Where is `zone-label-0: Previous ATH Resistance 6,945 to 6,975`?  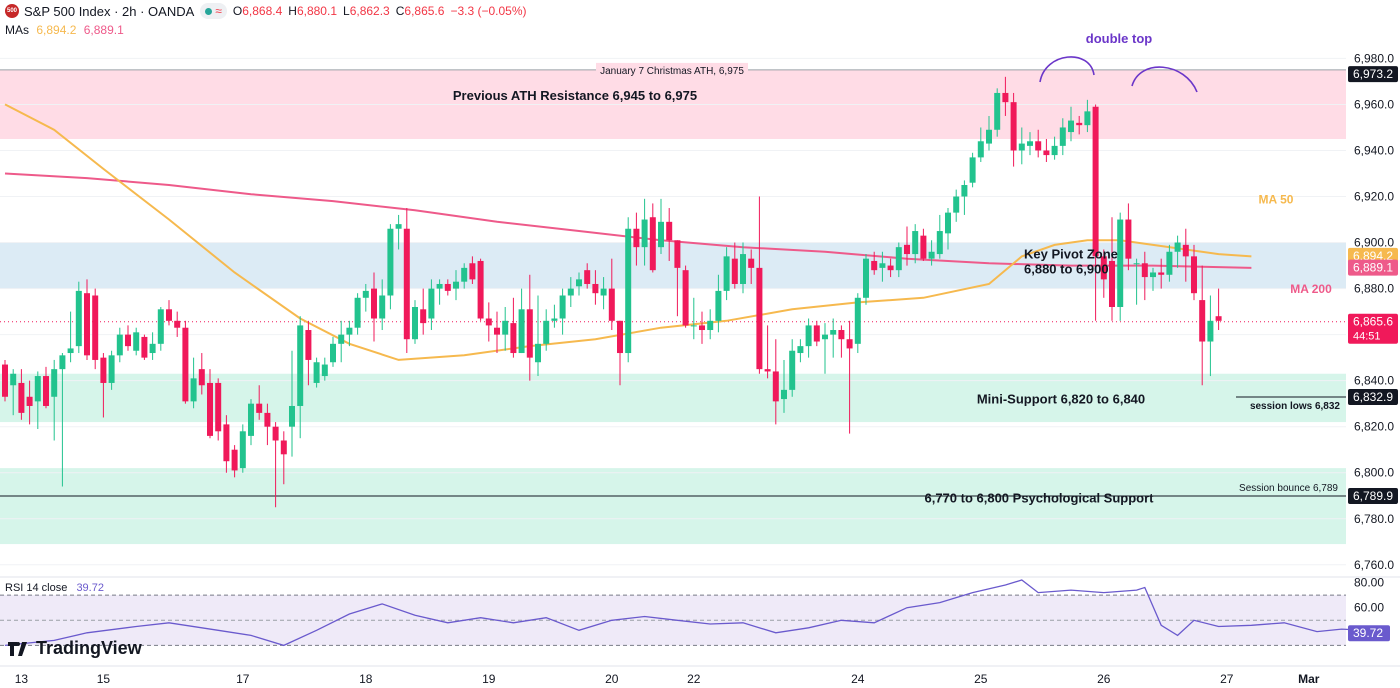
zone-label-0: Previous ATH Resistance 6,945 to 6,975 is located at coordinates (575, 95).